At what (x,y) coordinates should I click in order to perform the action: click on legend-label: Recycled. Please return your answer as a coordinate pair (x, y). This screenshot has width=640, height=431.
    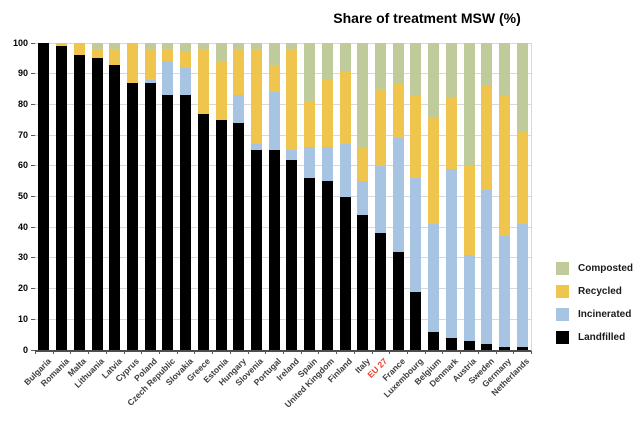
    Looking at the image, I should click on (600, 291).